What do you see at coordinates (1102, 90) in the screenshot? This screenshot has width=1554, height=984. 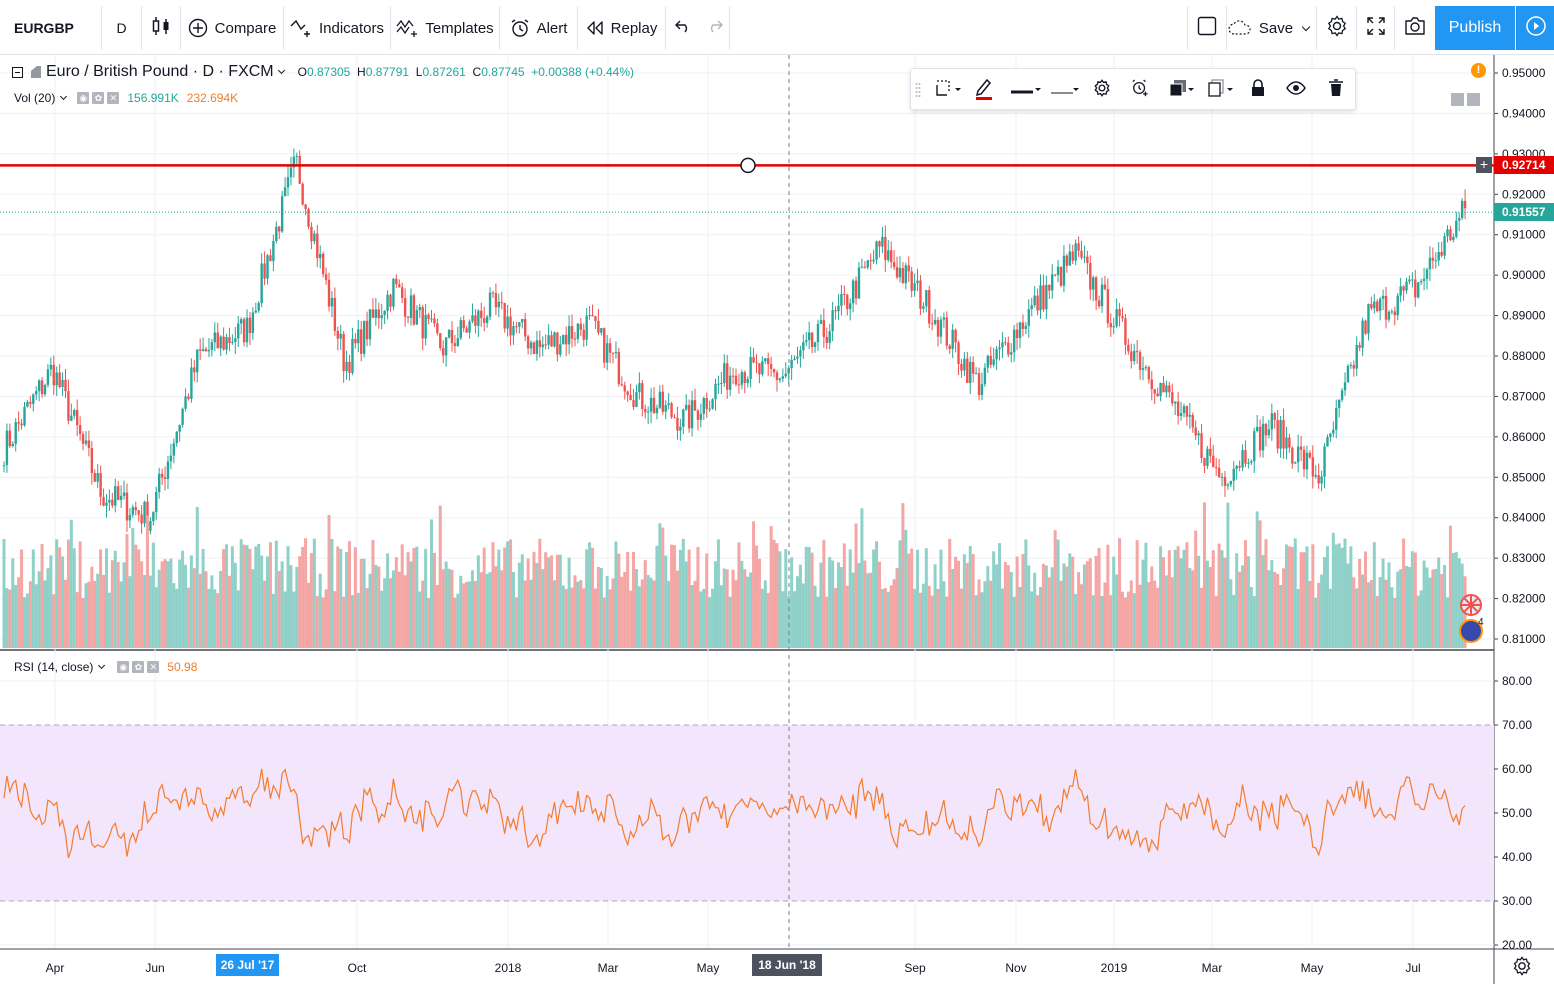 I see `drawing-settings-button` at bounding box center [1102, 90].